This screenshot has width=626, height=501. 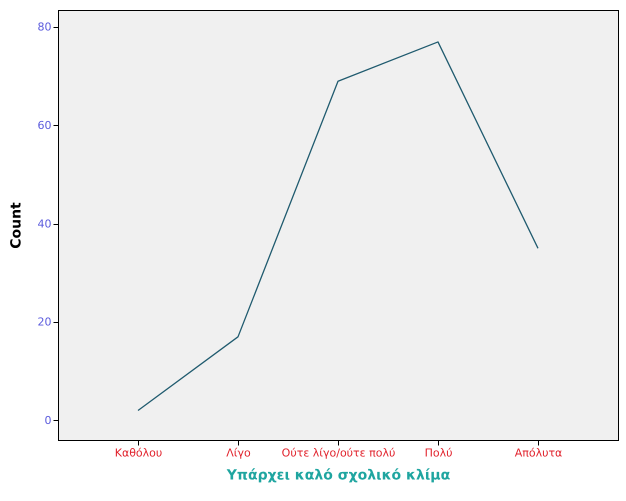 I want to click on y-tick-label: 40, so click(x=45, y=223).